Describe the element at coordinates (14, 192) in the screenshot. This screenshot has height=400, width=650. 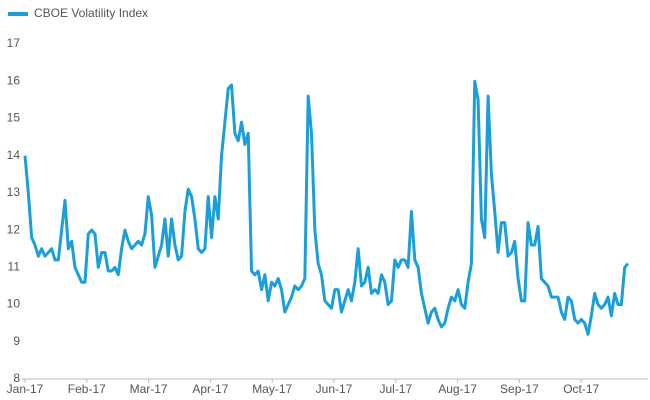
I see `y-tick-label: 13` at that location.